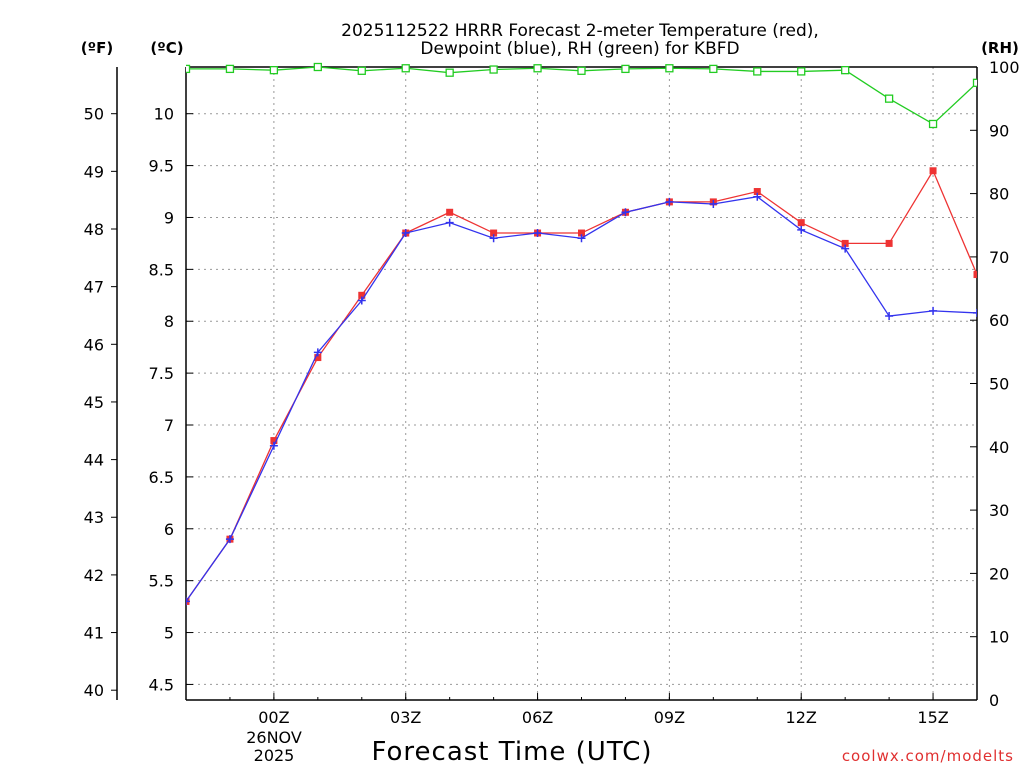 This screenshot has width=1024, height=768. I want to click on fahrenheit-tick-label: 42, so click(94, 575).